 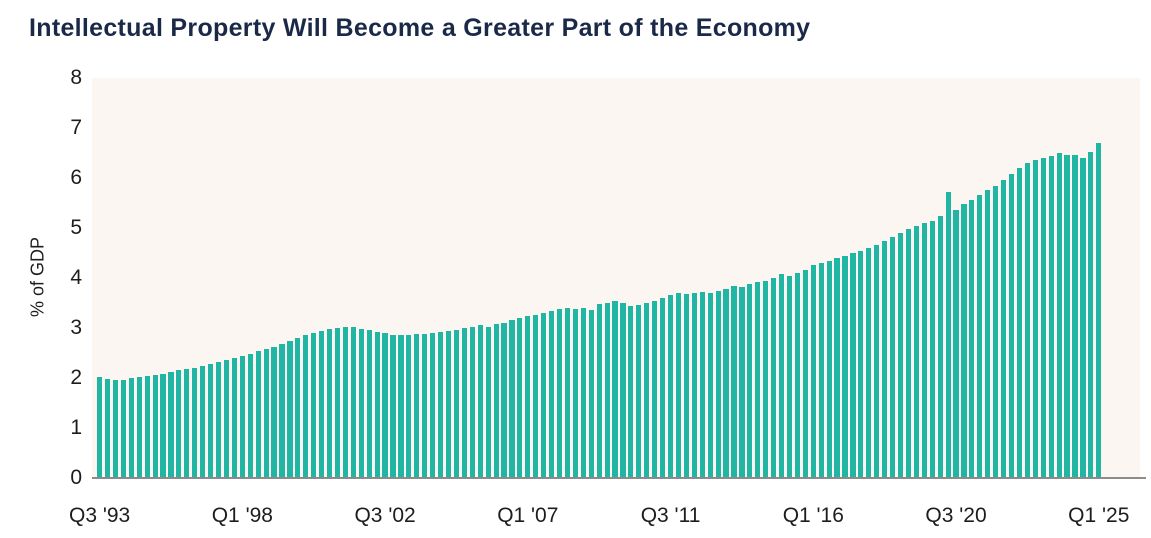 What do you see at coordinates (76, 327) in the screenshot?
I see `y-tick-label: 3` at bounding box center [76, 327].